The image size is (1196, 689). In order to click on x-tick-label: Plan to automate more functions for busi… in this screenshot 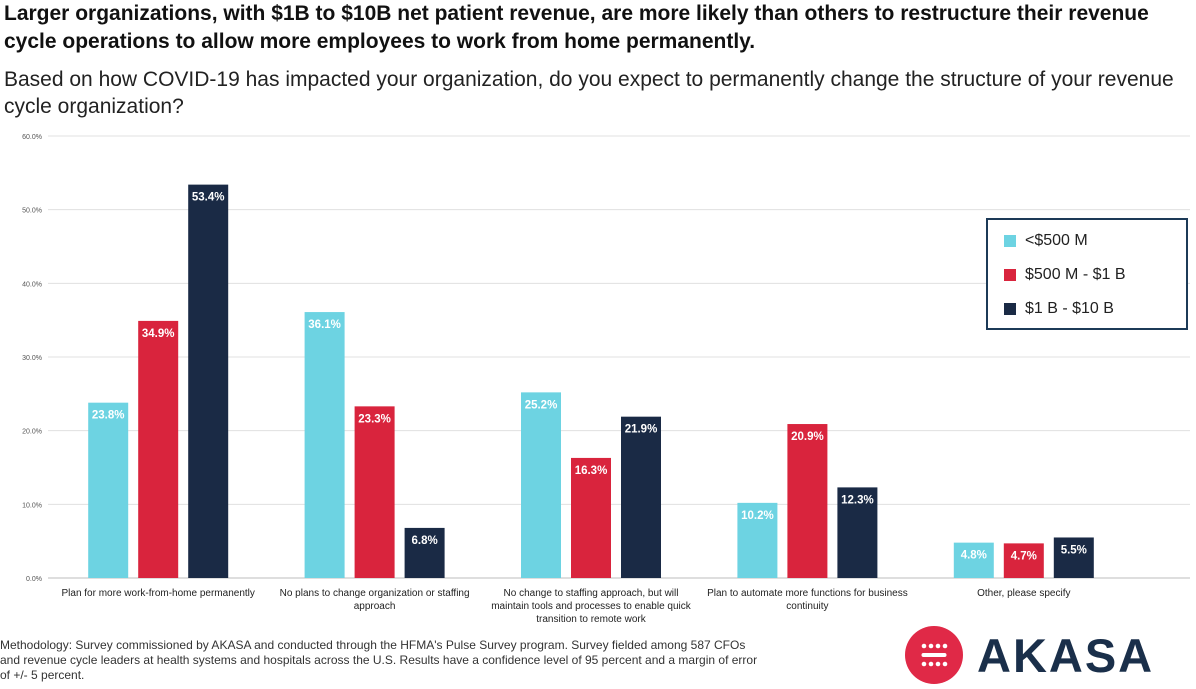, I will do `click(807, 593)`.